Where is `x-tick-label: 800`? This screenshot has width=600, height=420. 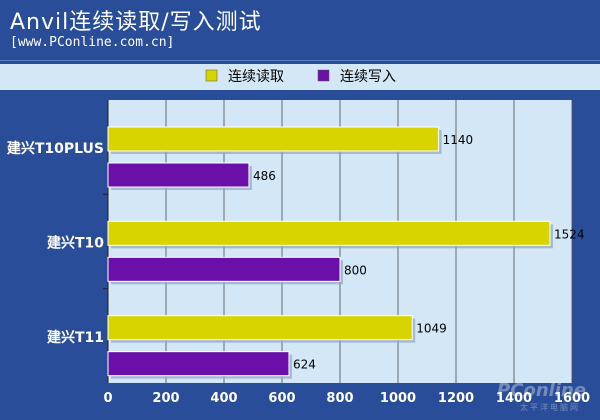
x-tick-label: 800 is located at coordinates (339, 398).